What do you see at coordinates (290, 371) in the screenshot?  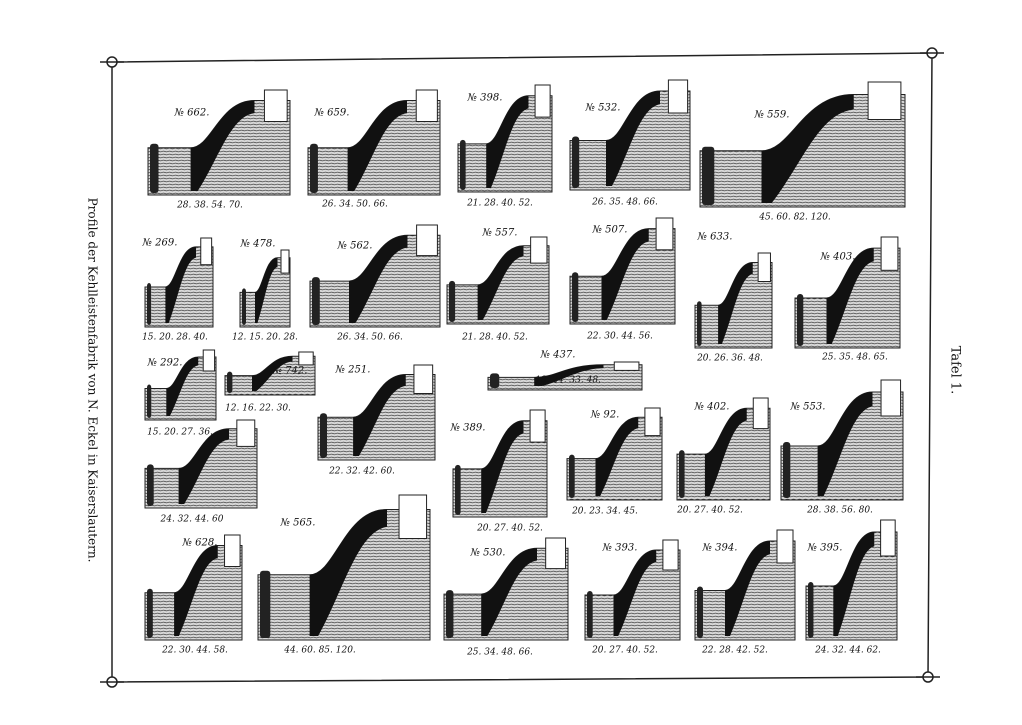 I see `profile-label: № 742.` at bounding box center [290, 371].